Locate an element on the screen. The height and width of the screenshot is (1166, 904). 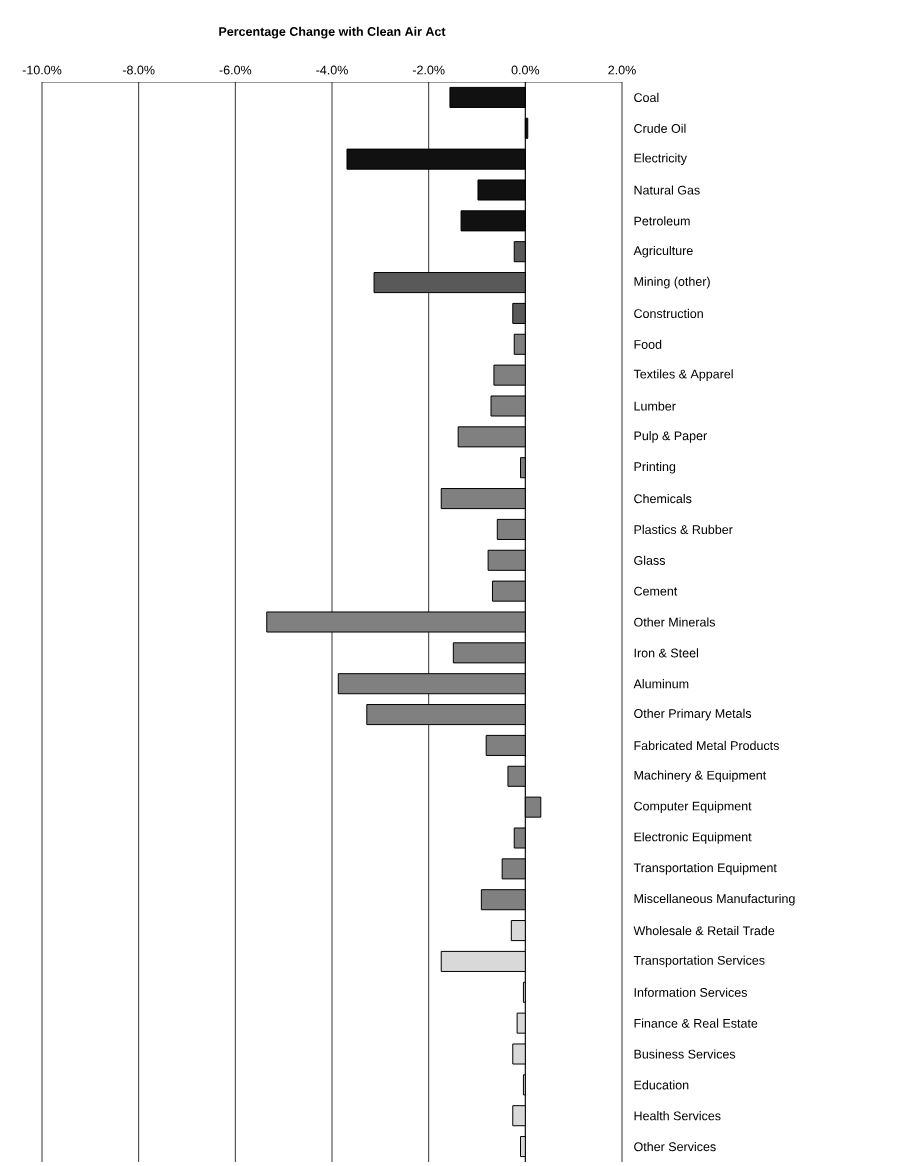
y-tick-label: Computer Equipment is located at coordinates (693, 807).